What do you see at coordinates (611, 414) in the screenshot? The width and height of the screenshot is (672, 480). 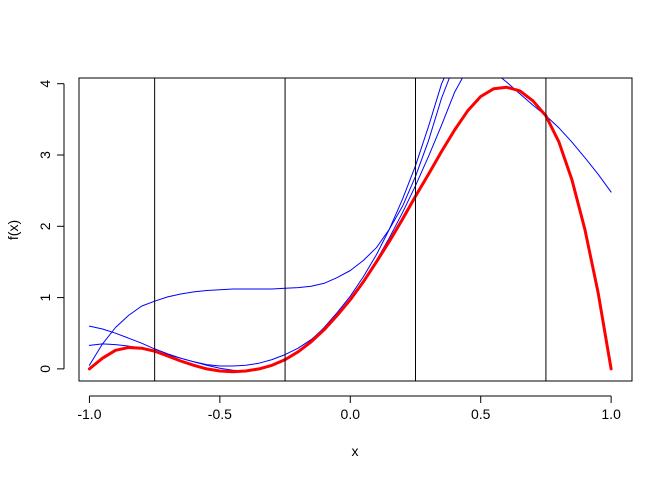 I see `x-tick-label: 1.0` at bounding box center [611, 414].